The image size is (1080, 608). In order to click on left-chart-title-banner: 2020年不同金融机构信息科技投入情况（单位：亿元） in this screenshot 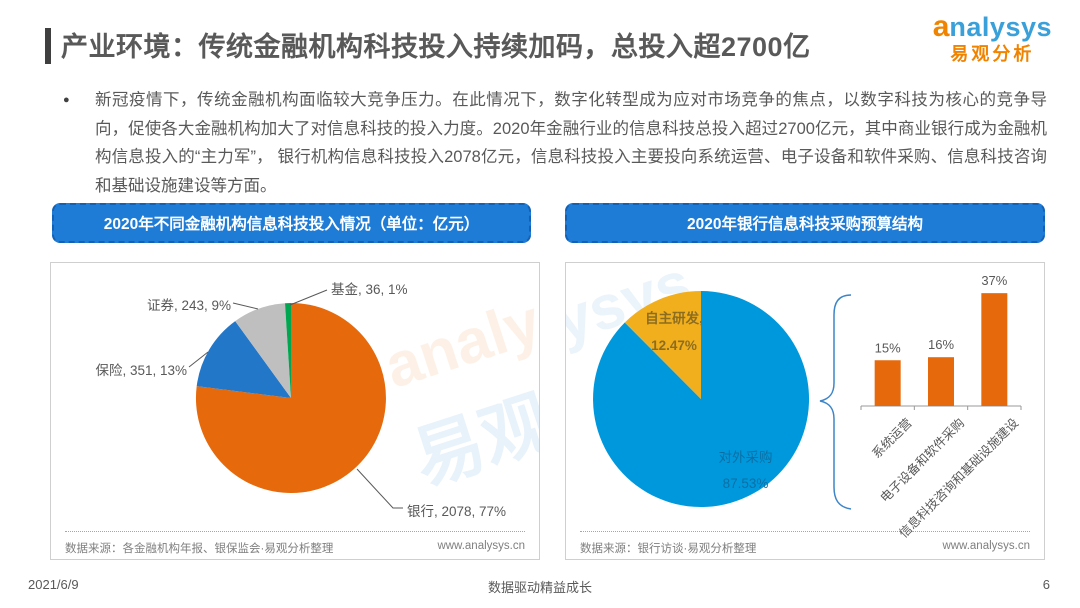, I will do `click(291, 223)`.